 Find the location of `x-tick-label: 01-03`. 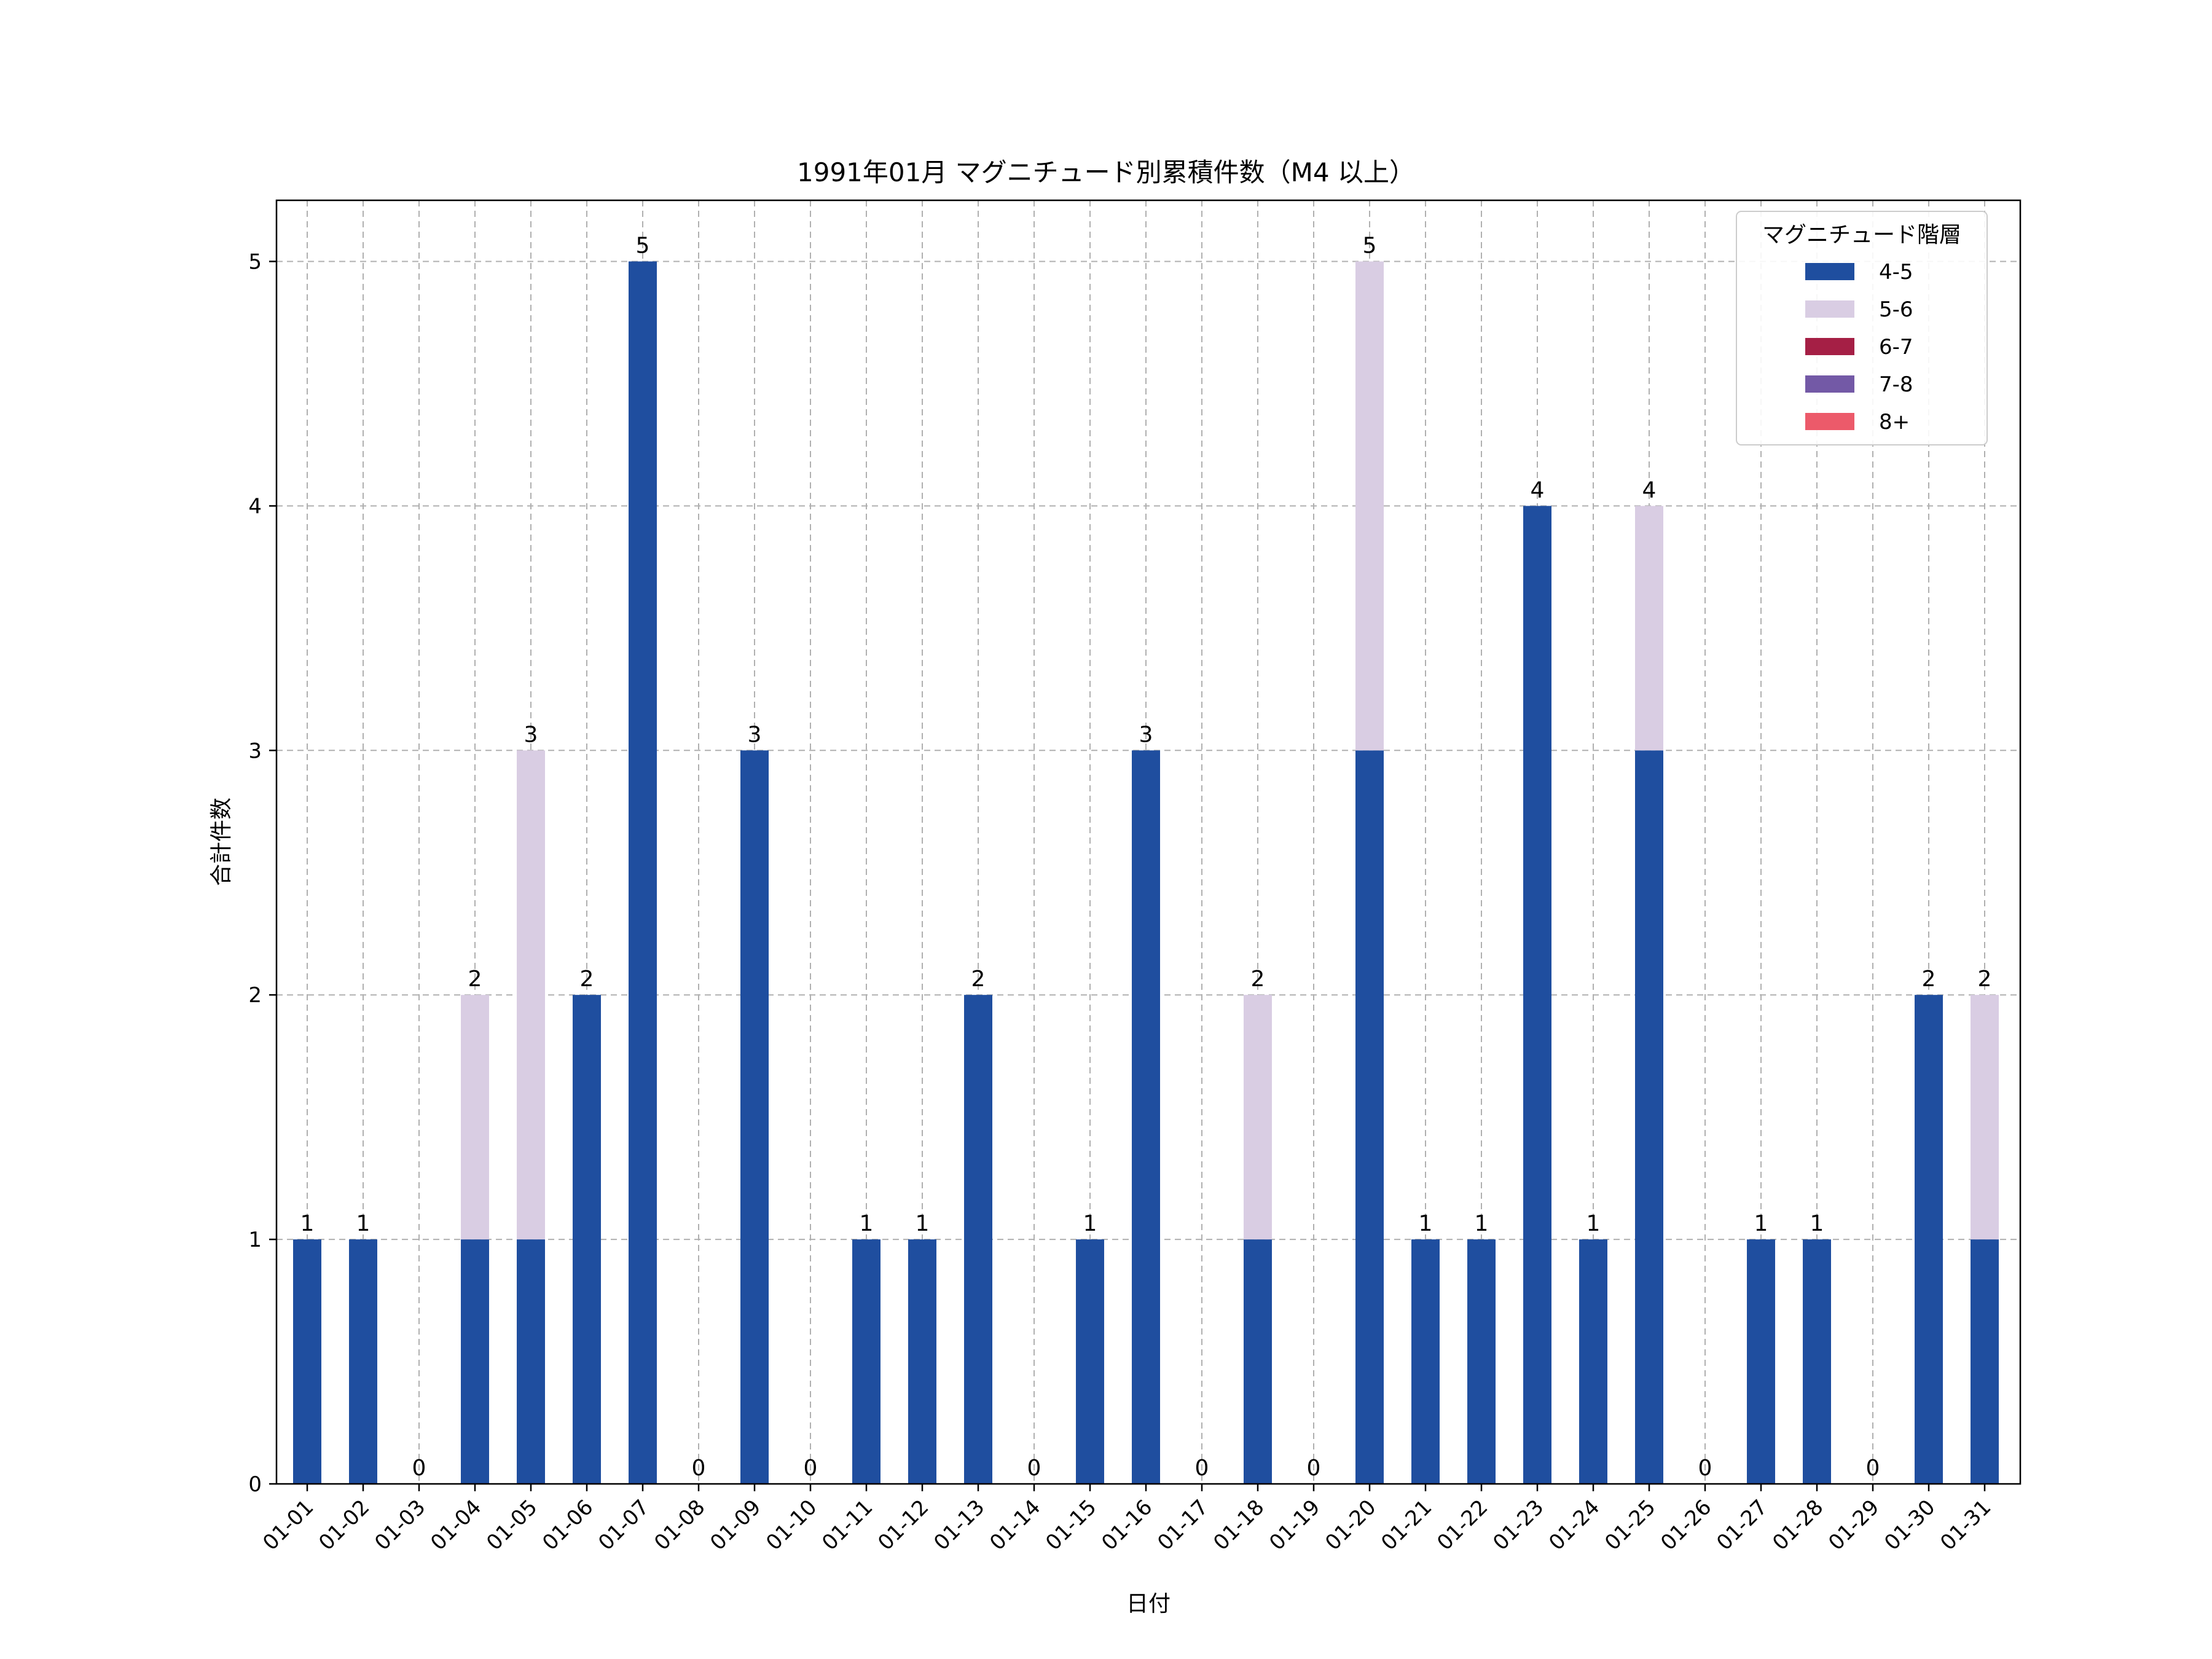

x-tick-label: 01-03 is located at coordinates (400, 1525).